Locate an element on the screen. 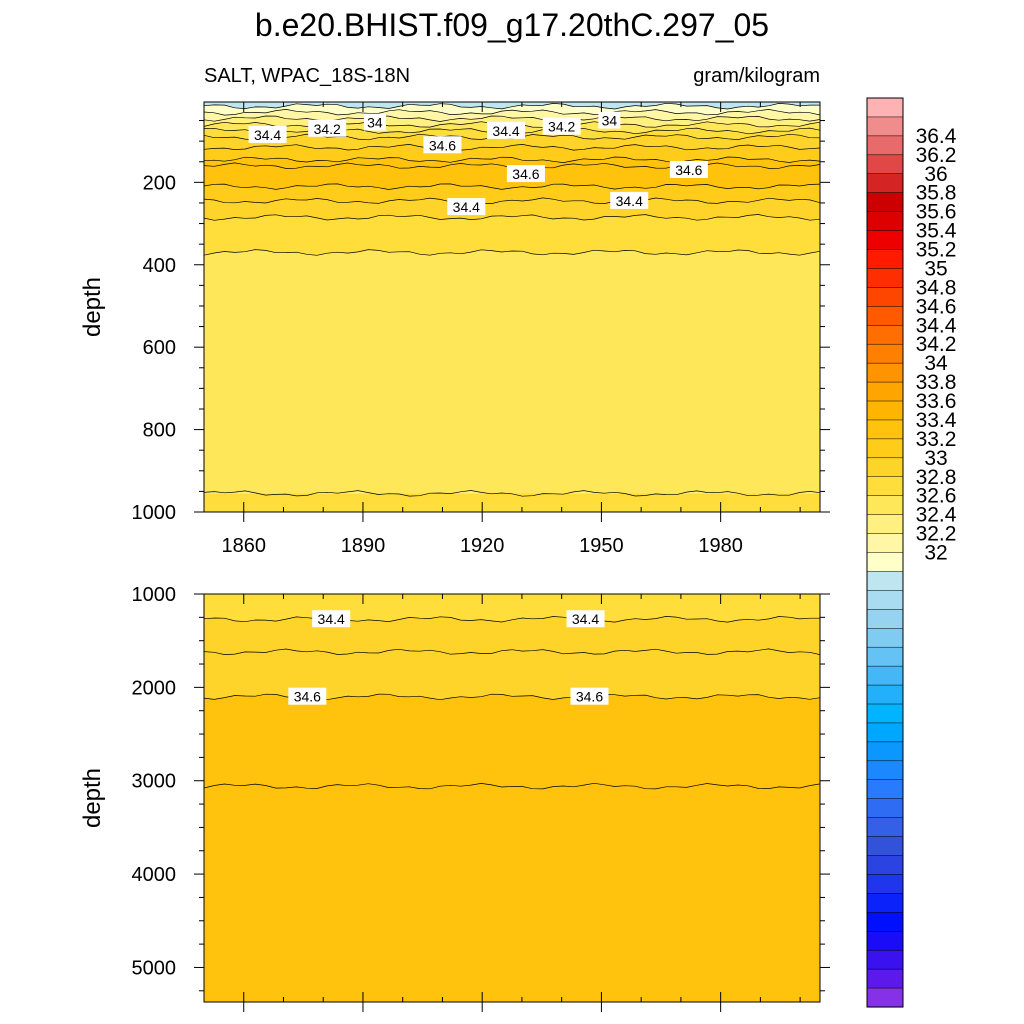 Image resolution: width=1024 pixels, height=1024 pixels. colorbar-label: 32.4 is located at coordinates (936, 515).